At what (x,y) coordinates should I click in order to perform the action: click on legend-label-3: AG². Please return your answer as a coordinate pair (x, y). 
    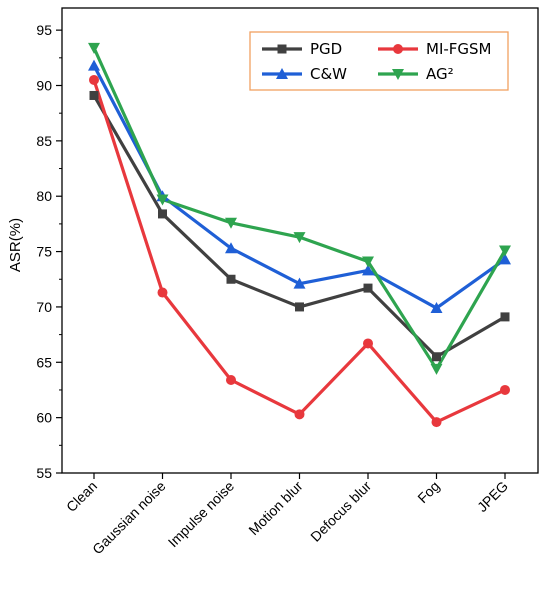
    Looking at the image, I should click on (440, 74).